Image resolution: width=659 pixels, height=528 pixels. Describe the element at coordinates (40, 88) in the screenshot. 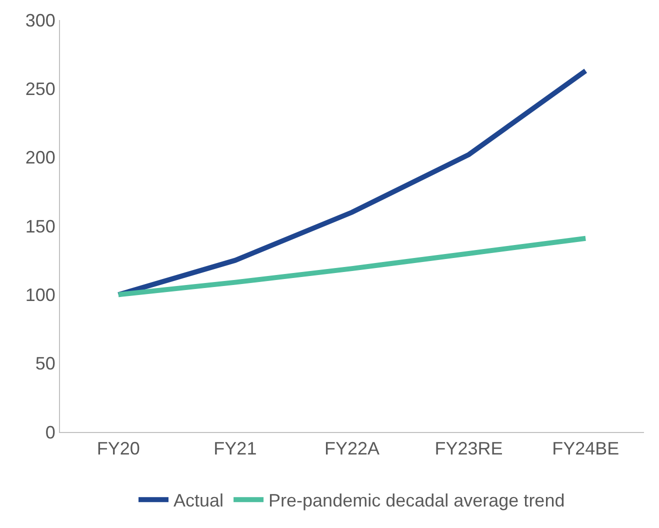

I see `y-tick-label: 250` at that location.